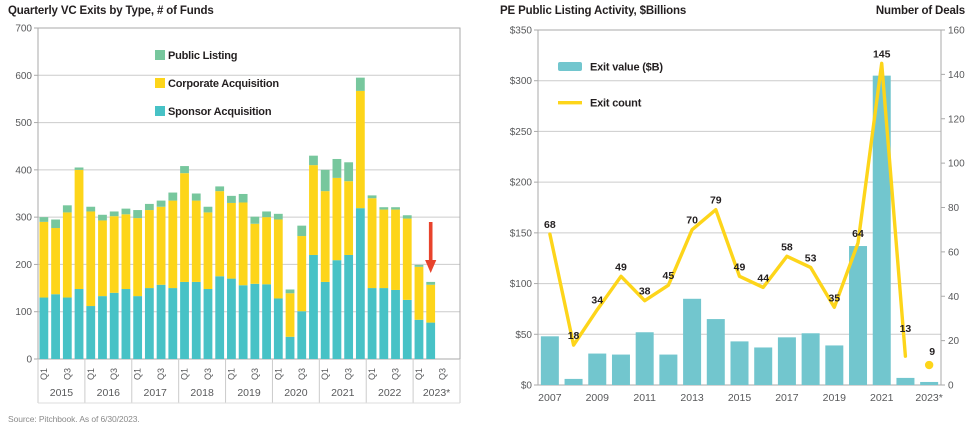 This screenshot has height=432, width=969. I want to click on year-label: 2013, so click(692, 398).